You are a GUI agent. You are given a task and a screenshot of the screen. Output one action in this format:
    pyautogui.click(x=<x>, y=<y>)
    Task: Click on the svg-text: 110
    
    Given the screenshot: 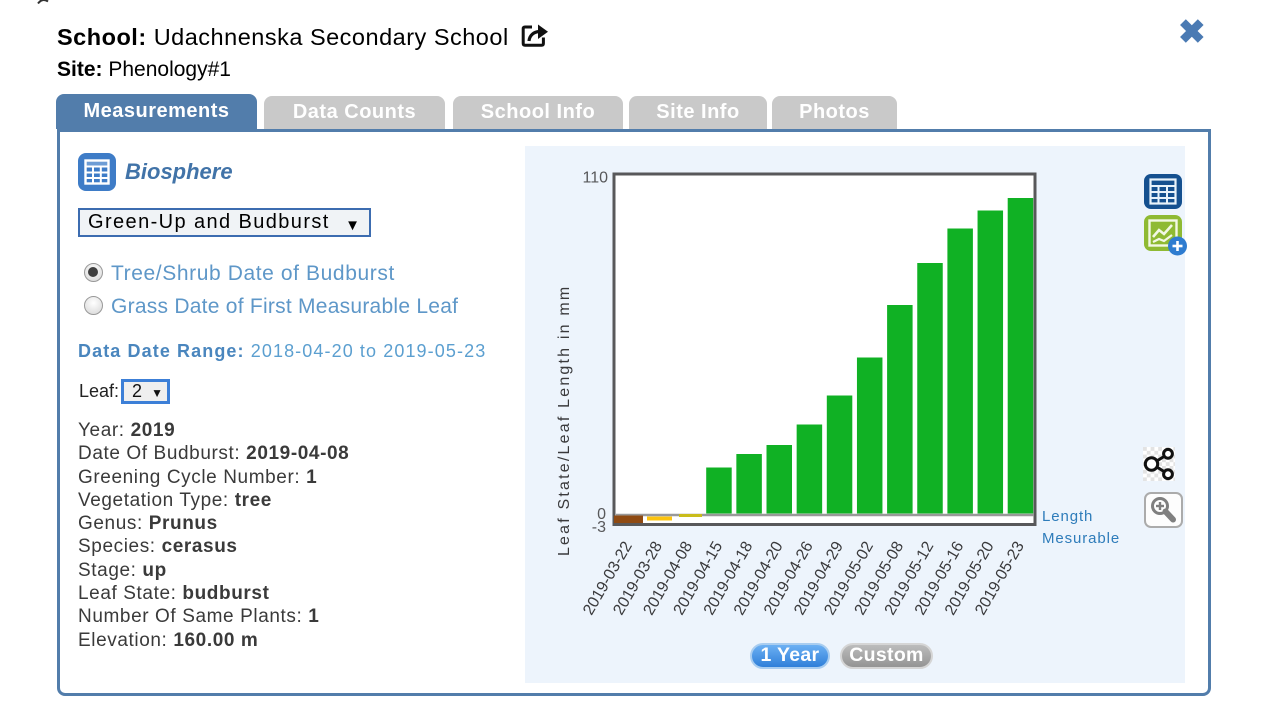 What is the action you would take?
    pyautogui.click(x=595, y=177)
    